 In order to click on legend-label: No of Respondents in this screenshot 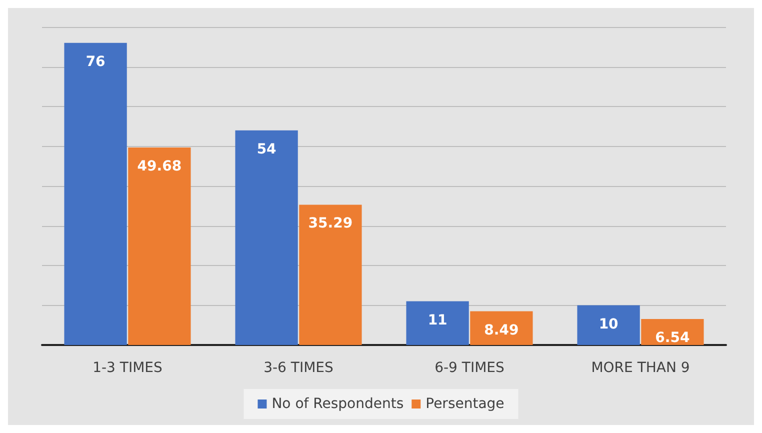, I will do `click(338, 404)`.